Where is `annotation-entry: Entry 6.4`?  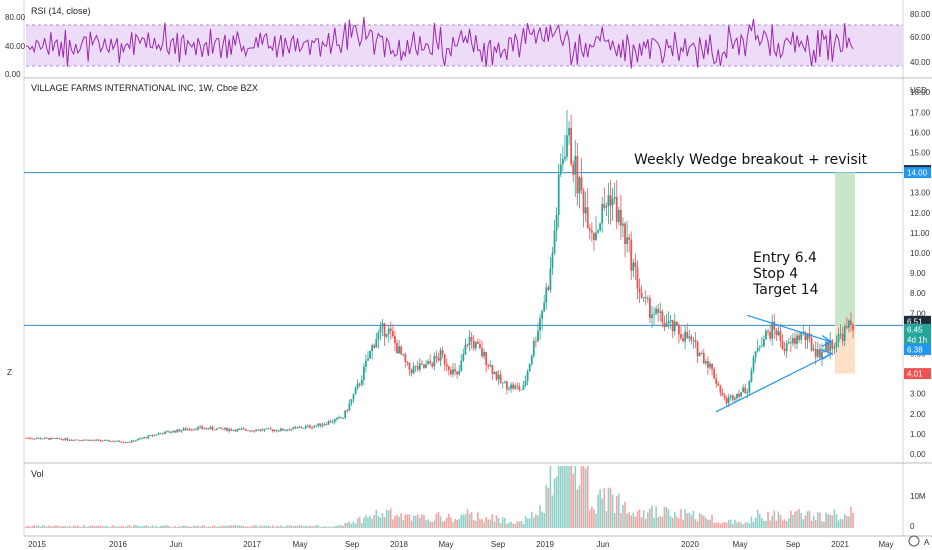
annotation-entry: Entry 6.4 is located at coordinates (785, 258).